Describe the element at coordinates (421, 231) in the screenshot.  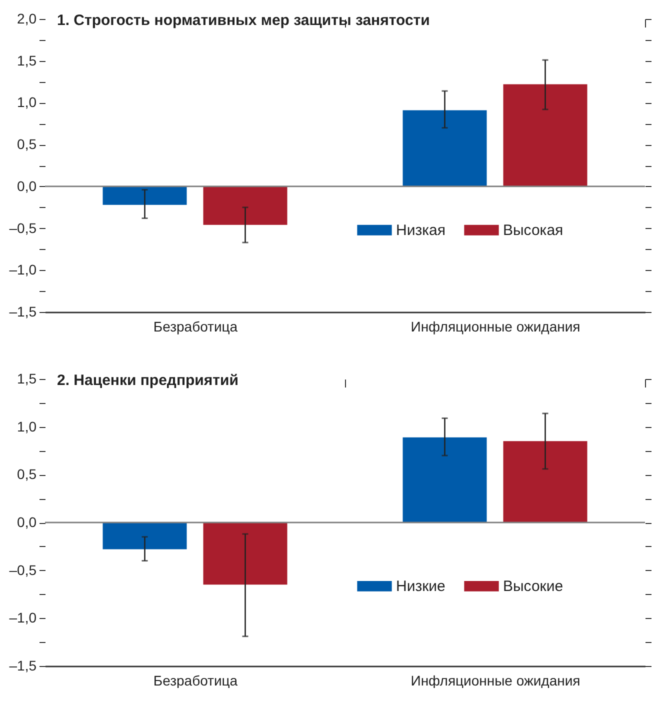
I see `legend-label: Низкая` at that location.